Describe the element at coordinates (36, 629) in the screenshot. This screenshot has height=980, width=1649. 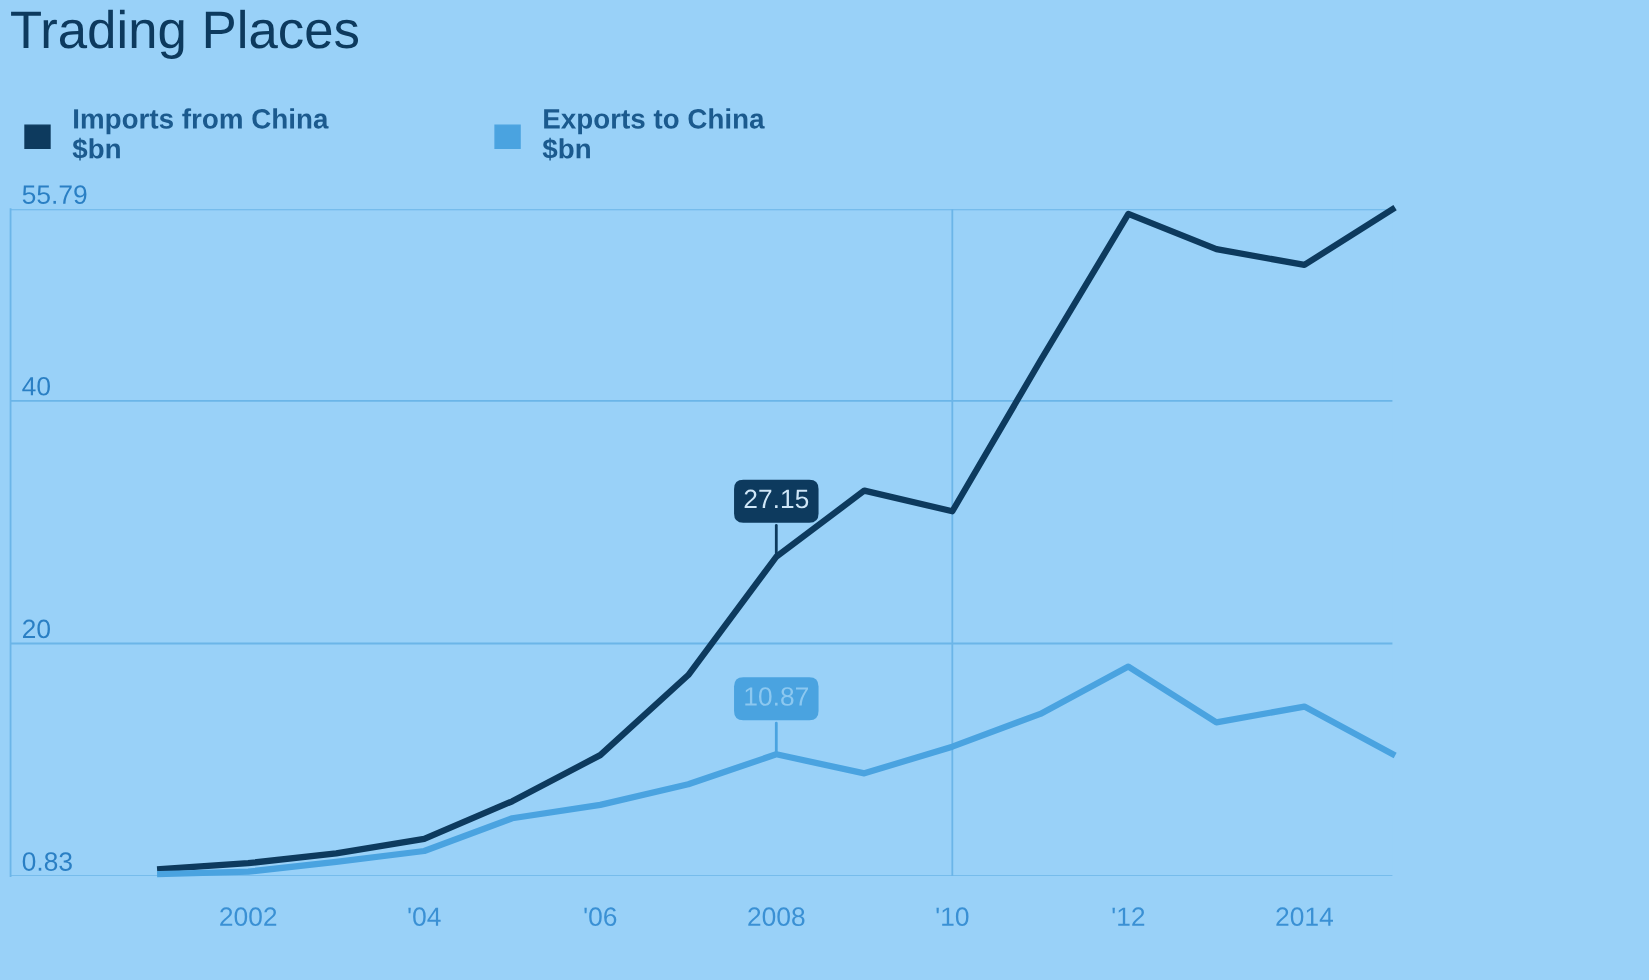
I see `y-tick-label: 20` at that location.